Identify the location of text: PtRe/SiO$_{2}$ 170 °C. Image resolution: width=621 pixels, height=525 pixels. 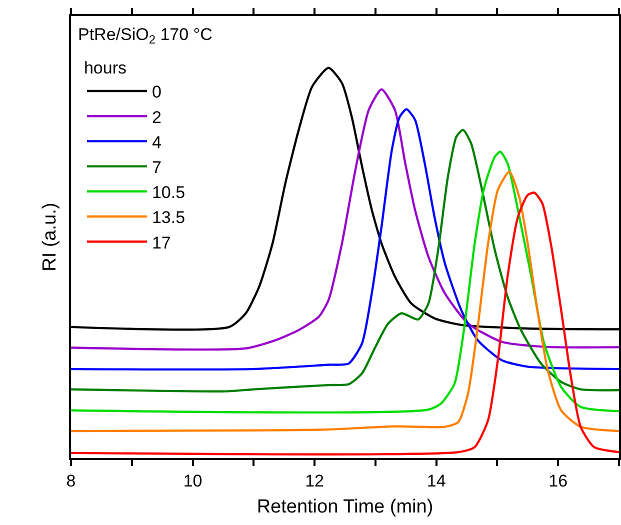
(145, 36).